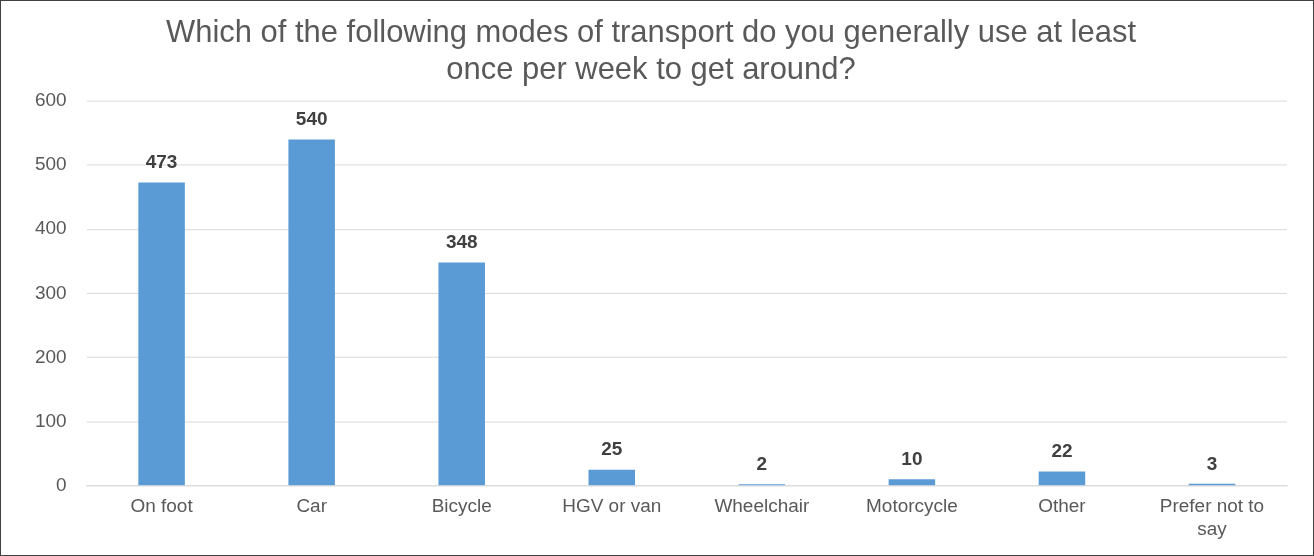 The width and height of the screenshot is (1314, 556). I want to click on data-label: 22, so click(1062, 451).